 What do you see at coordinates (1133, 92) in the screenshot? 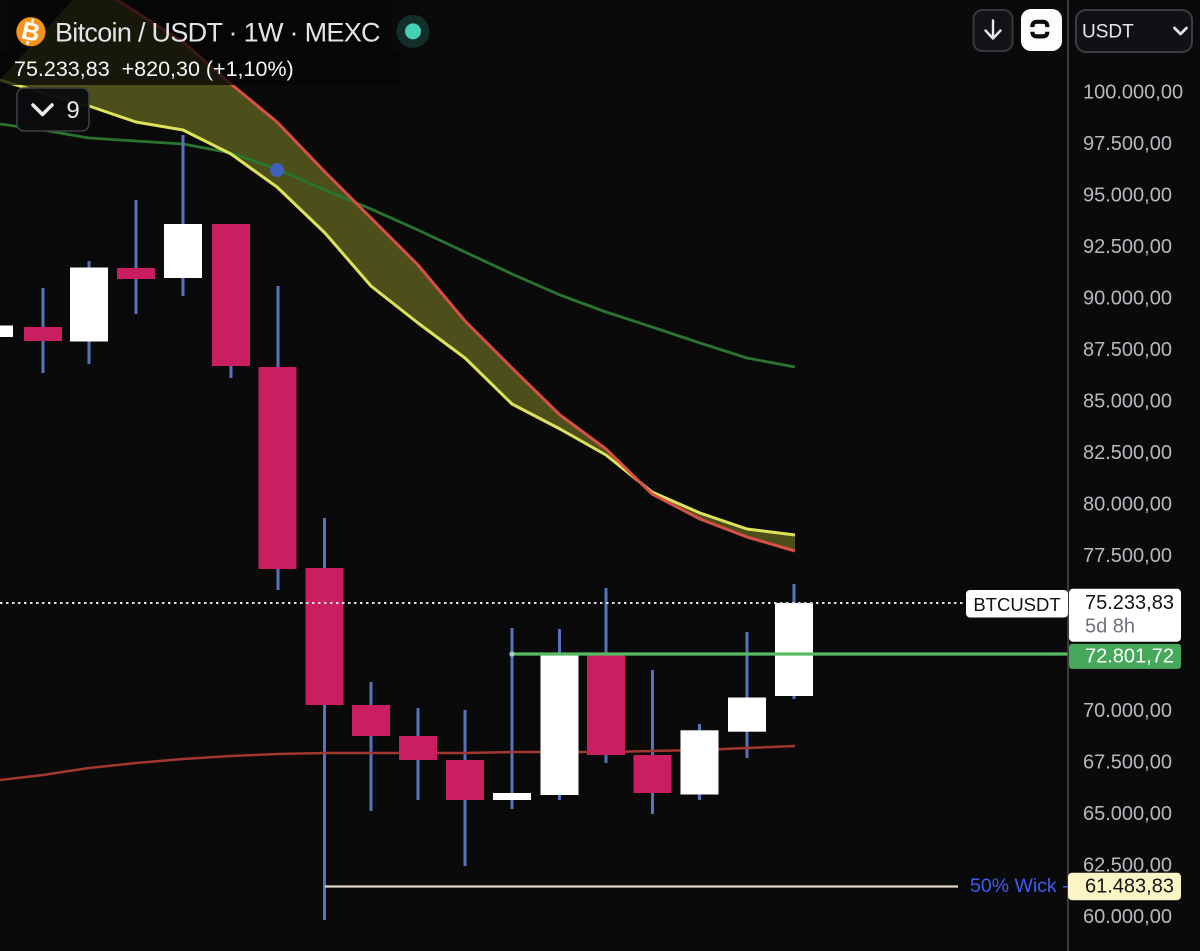
I see `svg-text: 100.000,00` at bounding box center [1133, 92].